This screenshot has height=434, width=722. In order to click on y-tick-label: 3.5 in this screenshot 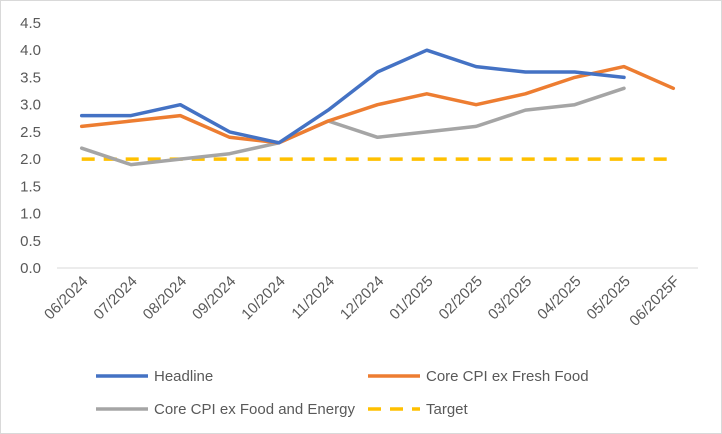, I will do `click(30, 77)`.